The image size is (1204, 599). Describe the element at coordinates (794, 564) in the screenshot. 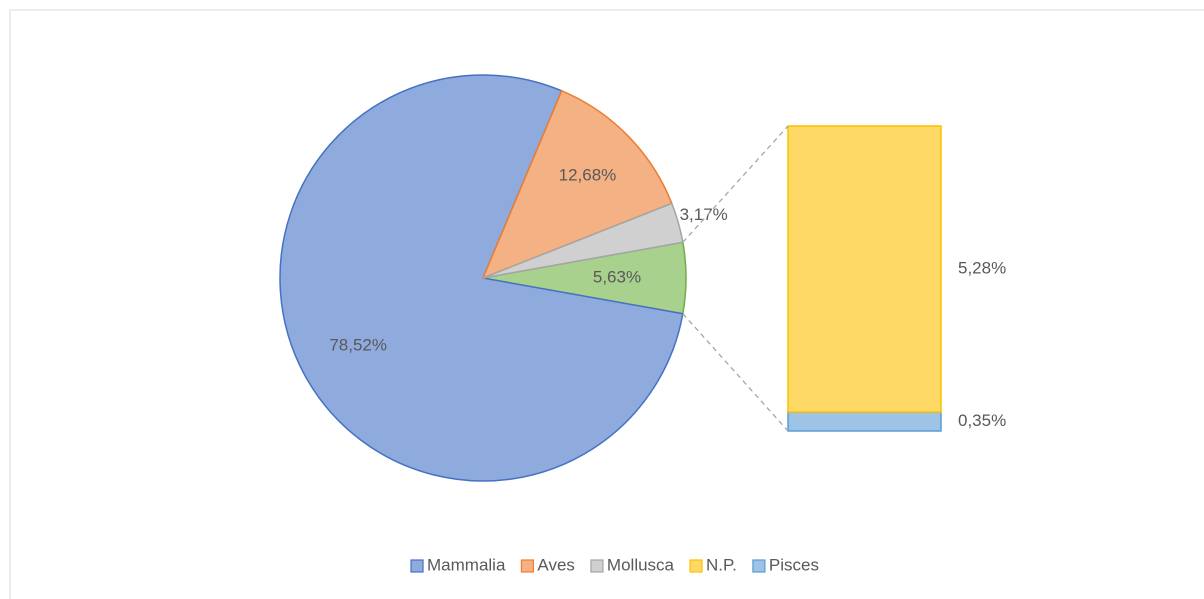

I see `legend-label: Pisces` at that location.